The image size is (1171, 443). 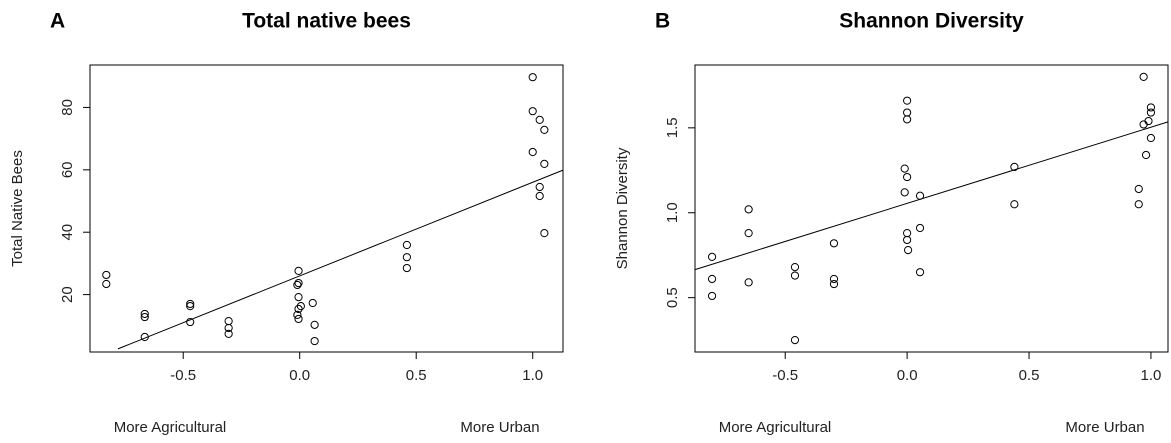 I want to click on panel-label: A, so click(x=57, y=21).